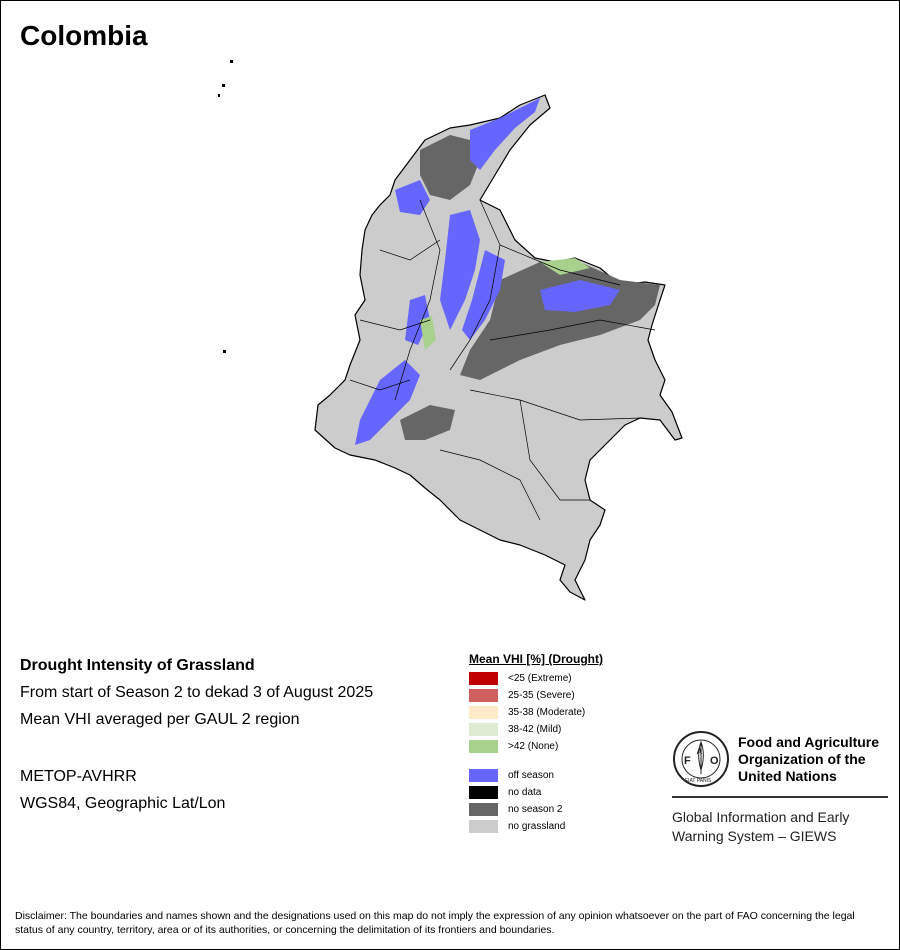 This screenshot has width=900, height=950. I want to click on legend-label: <25 (Extreme), so click(540, 678).